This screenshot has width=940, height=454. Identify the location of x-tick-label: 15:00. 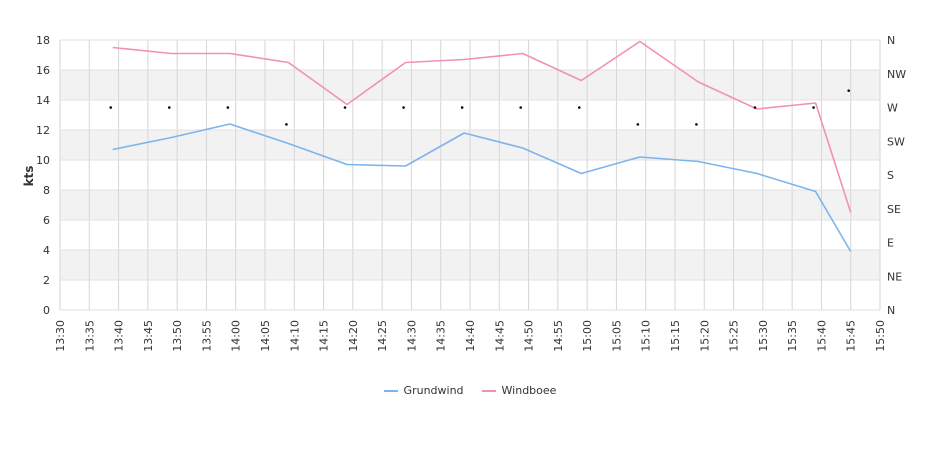
(587, 336).